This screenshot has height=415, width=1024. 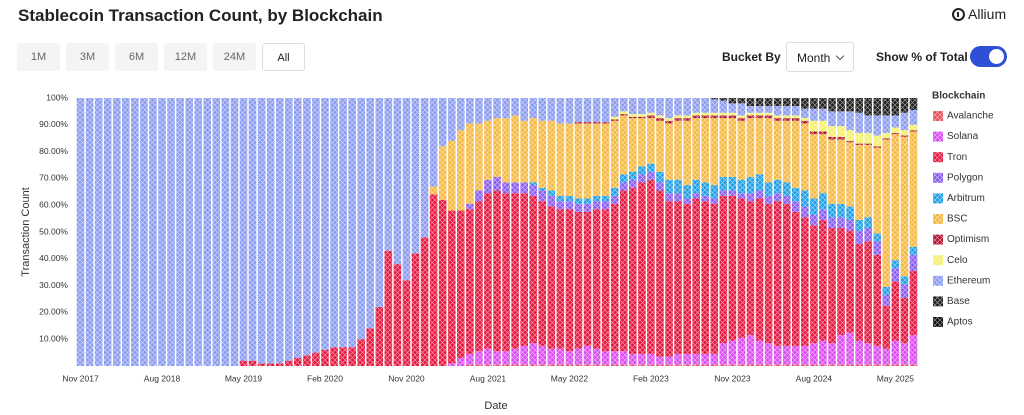 I want to click on legend-label: Avalanche, so click(x=970, y=116).